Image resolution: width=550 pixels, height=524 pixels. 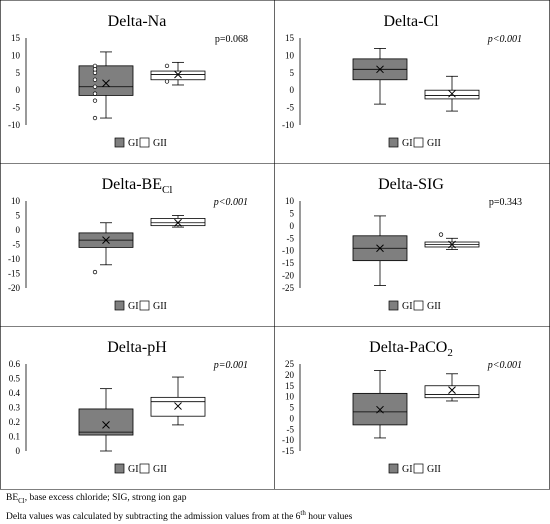 I want to click on chart-title-subscript: Cl, so click(x=167, y=190).